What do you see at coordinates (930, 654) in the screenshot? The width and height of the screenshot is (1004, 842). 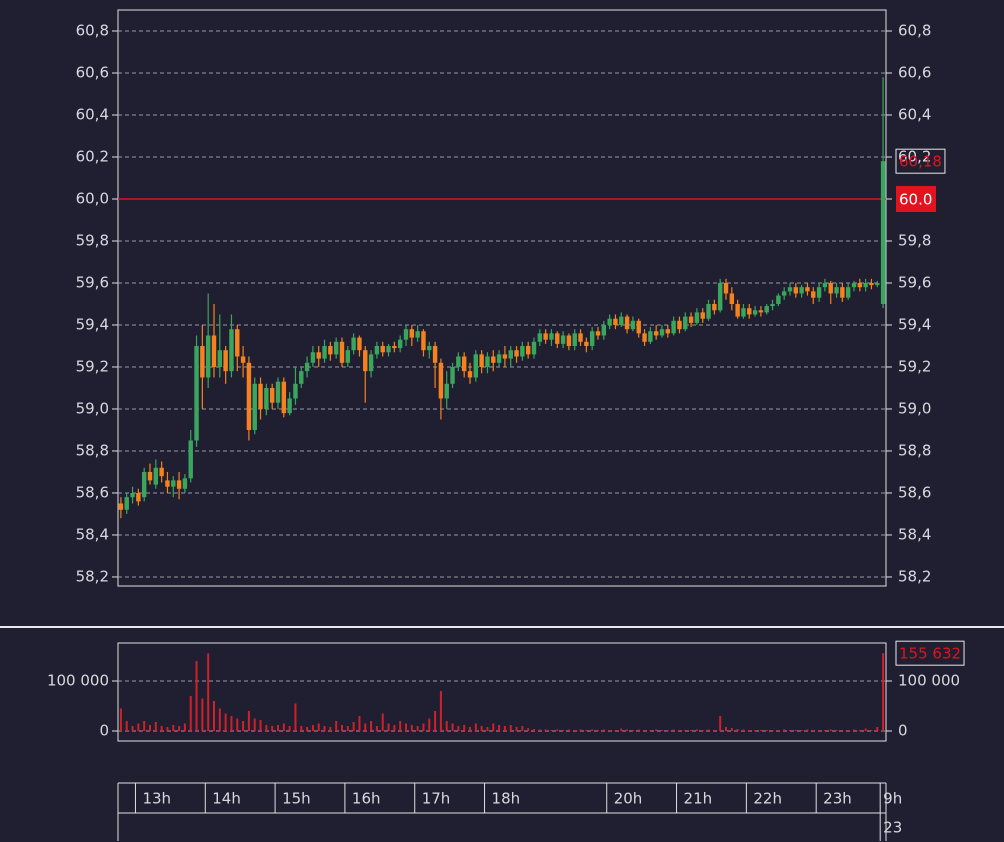 I see `last-volume-label: 155 632` at bounding box center [930, 654].